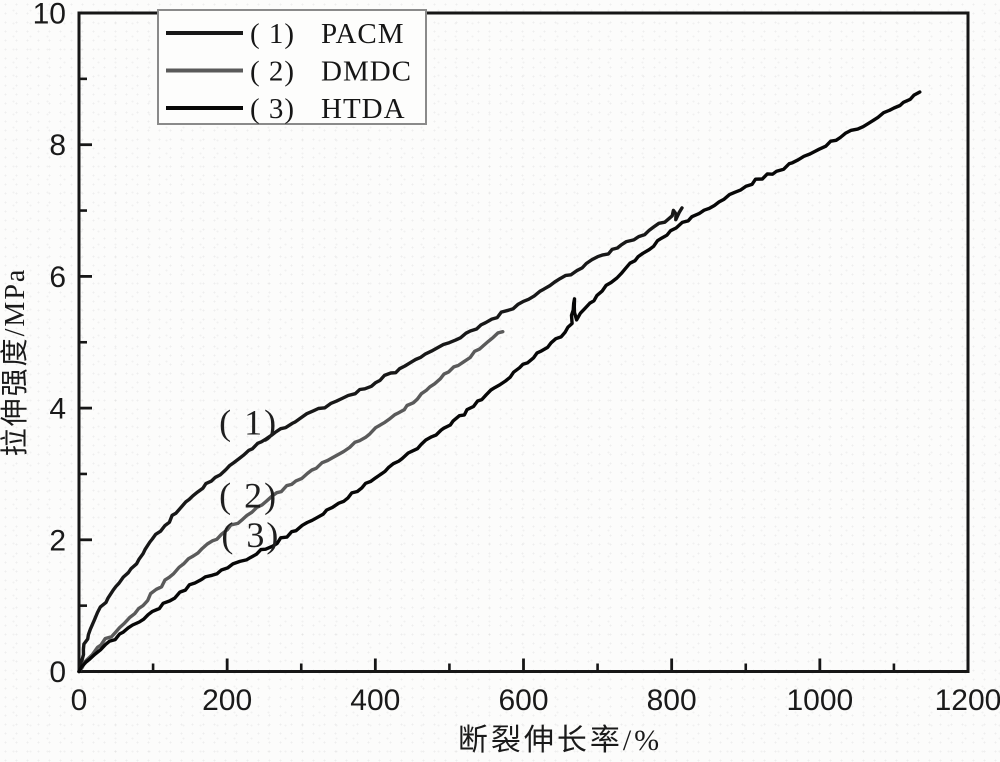 This screenshot has width=1000, height=762. I want to click on x-tick-label: 1200, so click(967, 700).